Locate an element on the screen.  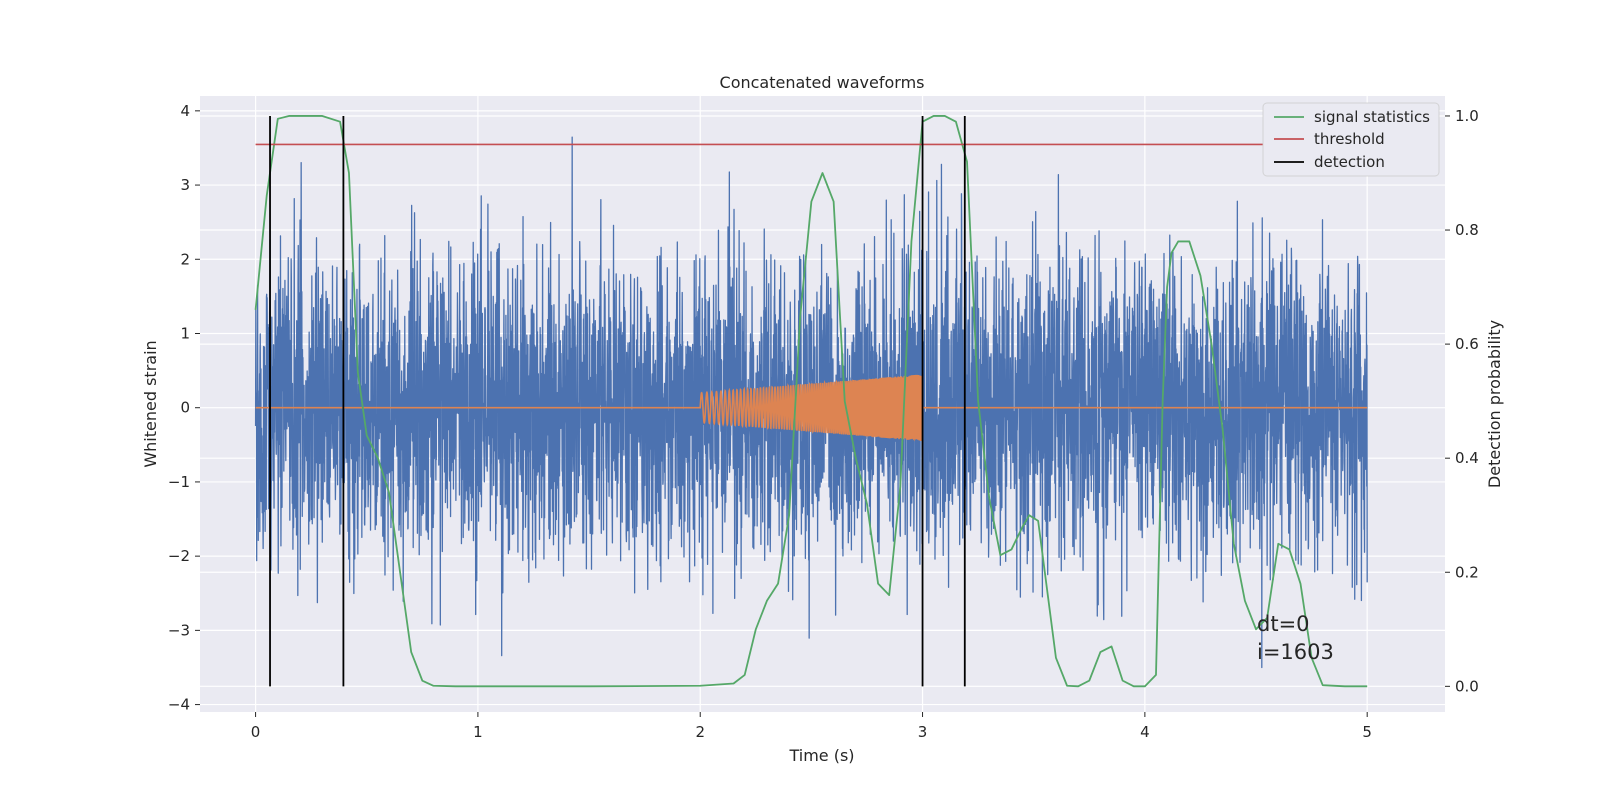
y2-tick-label: 0.0 is located at coordinates (1467, 686).